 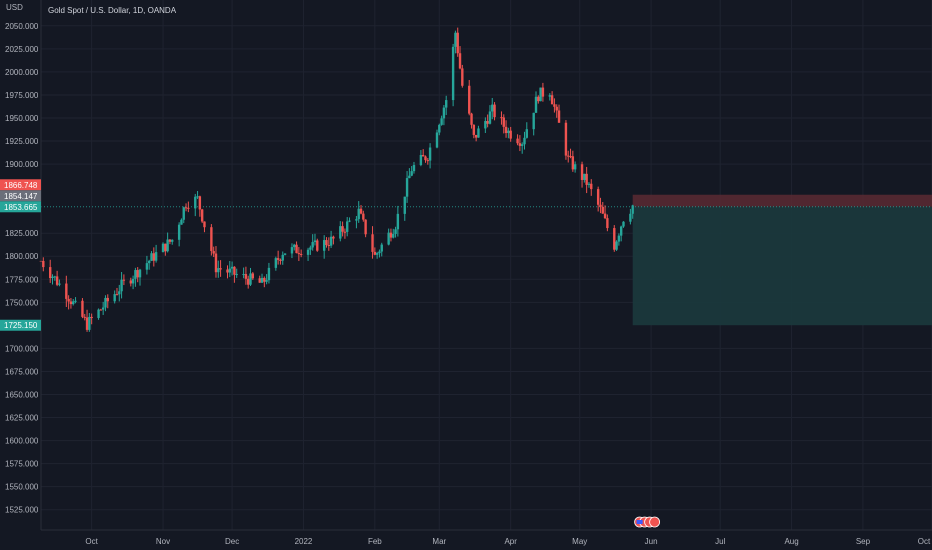 I want to click on take-profit-zone, so click(x=782, y=266).